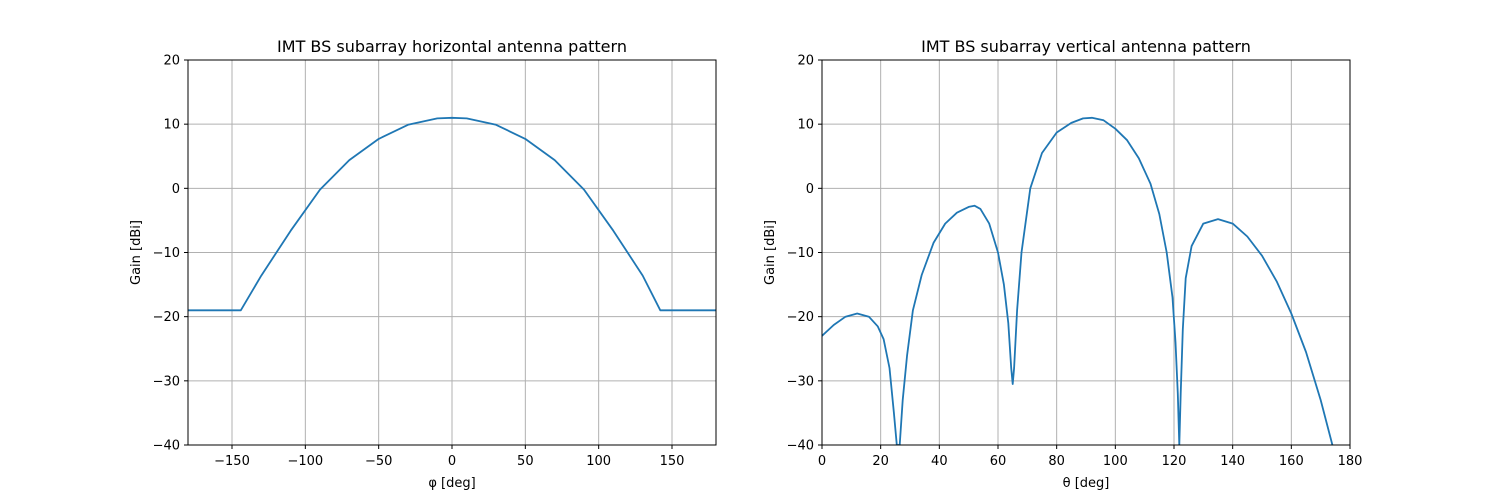 This screenshot has width=1500, height=500. What do you see at coordinates (822, 461) in the screenshot?
I see `vertical-xtick-label-0: 0` at bounding box center [822, 461].